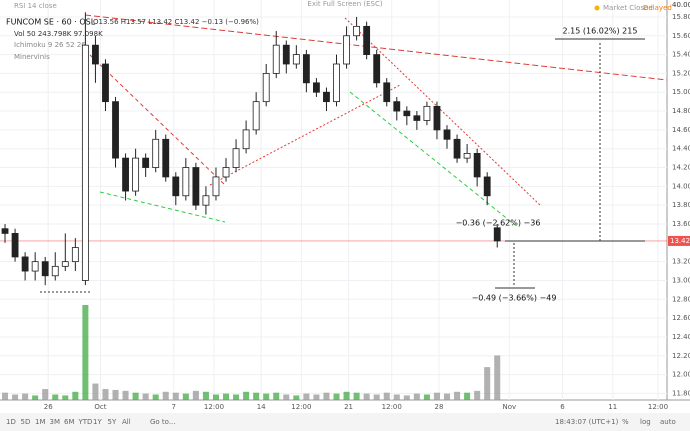 This screenshot has height=431, width=690. What do you see at coordinates (681, 186) in the screenshot?
I see `y-tick-label: 14.00` at bounding box center [681, 186].